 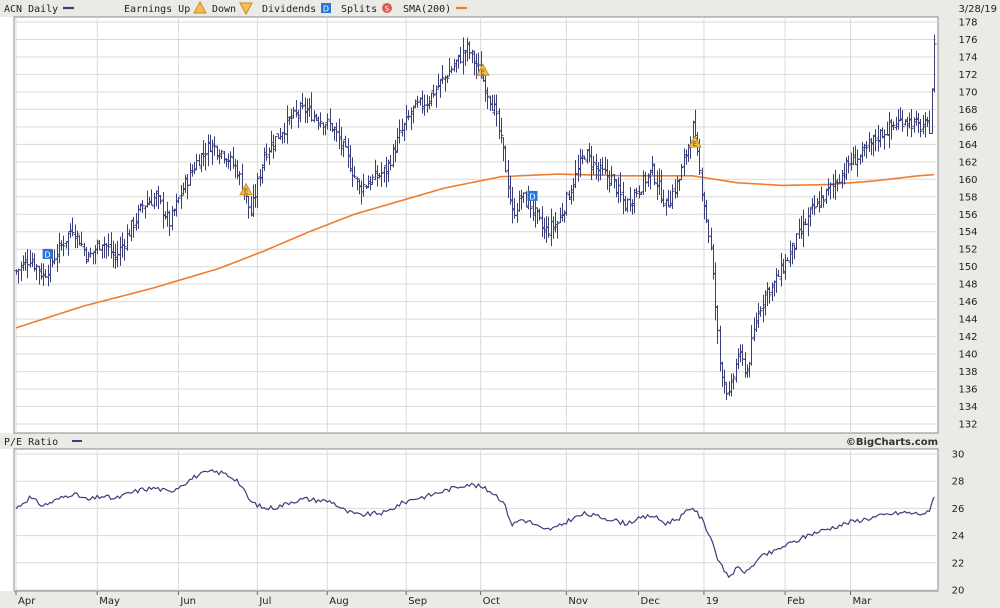 What do you see at coordinates (650, 601) in the screenshot?
I see `x-tick-label: Dec` at bounding box center [650, 601].